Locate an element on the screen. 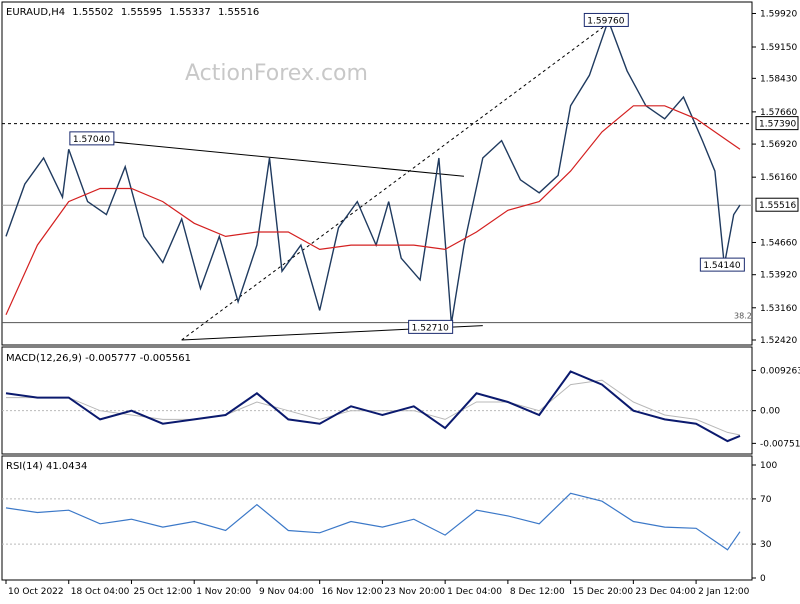 The image size is (800, 604). rsi-layer is located at coordinates (377, 521).